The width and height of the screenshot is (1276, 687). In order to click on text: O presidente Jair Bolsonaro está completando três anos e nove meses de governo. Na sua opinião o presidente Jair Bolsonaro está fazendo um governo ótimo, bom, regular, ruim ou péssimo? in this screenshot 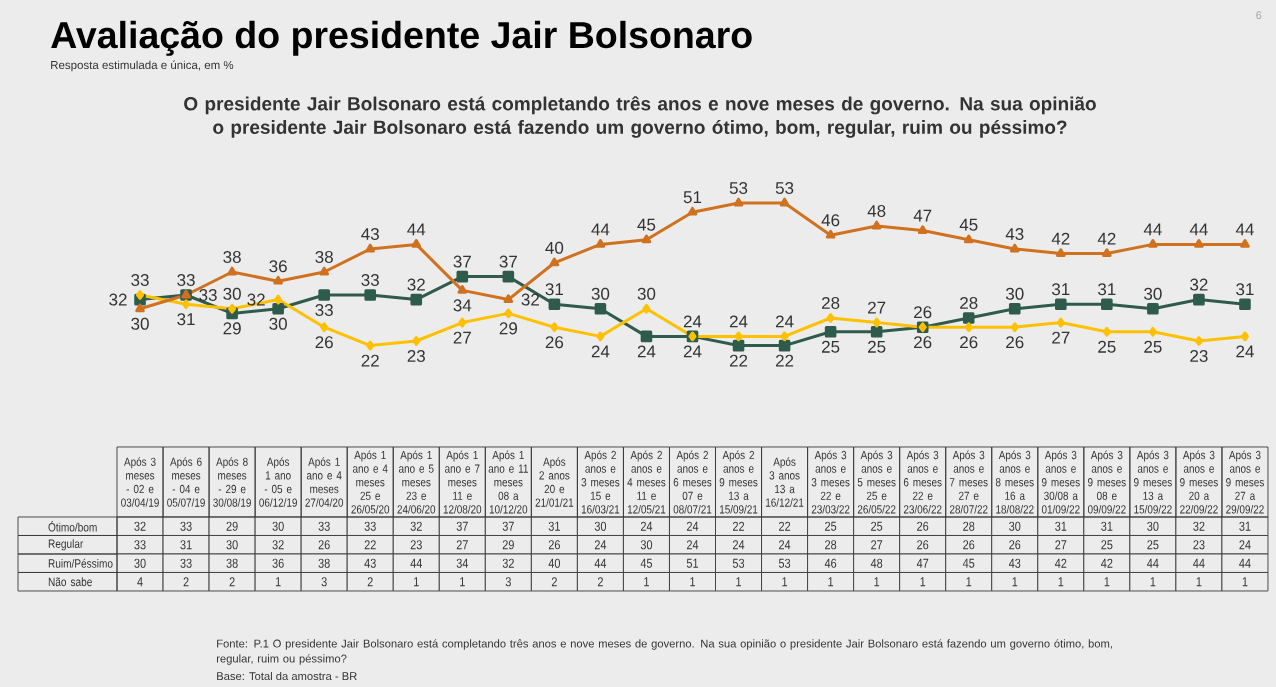, I will do `click(640, 117)`.